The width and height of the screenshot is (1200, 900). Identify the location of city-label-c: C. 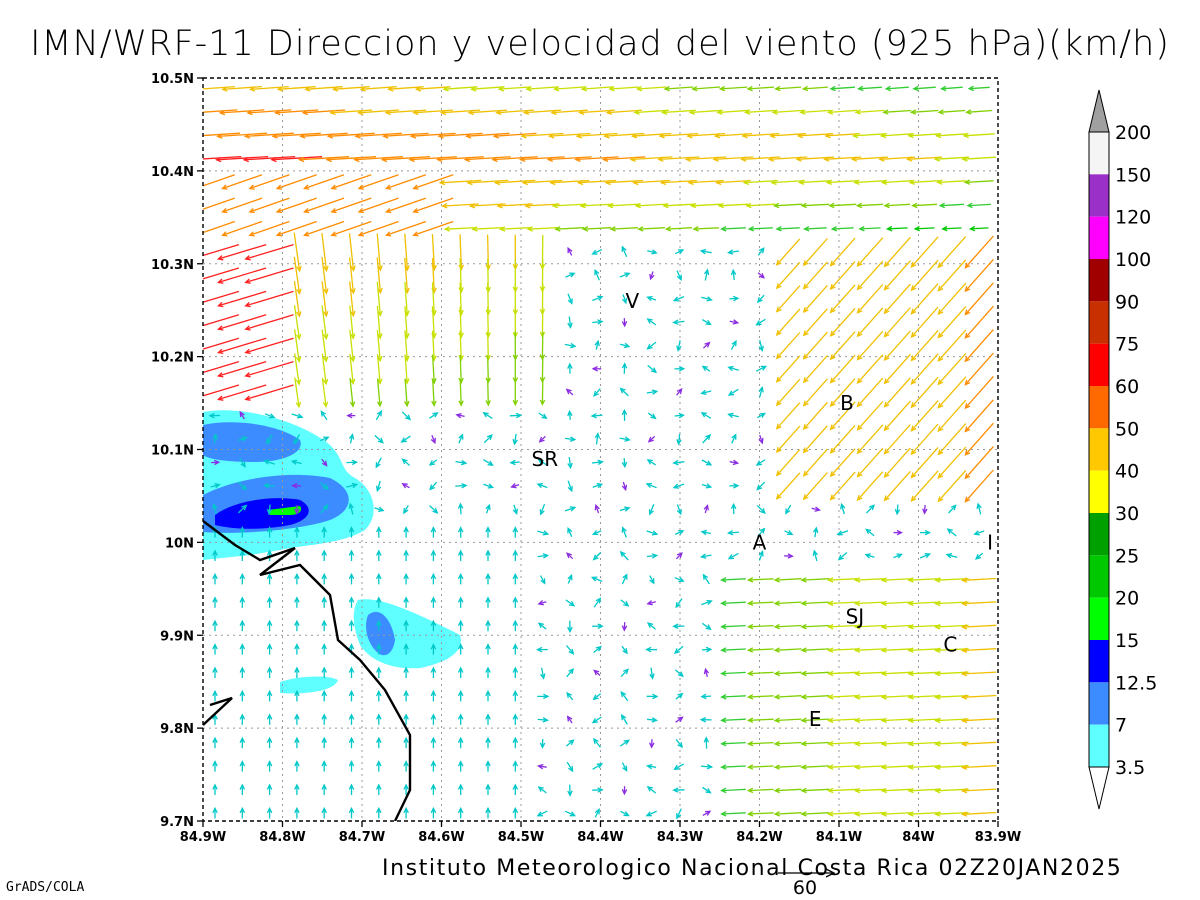
(950, 645).